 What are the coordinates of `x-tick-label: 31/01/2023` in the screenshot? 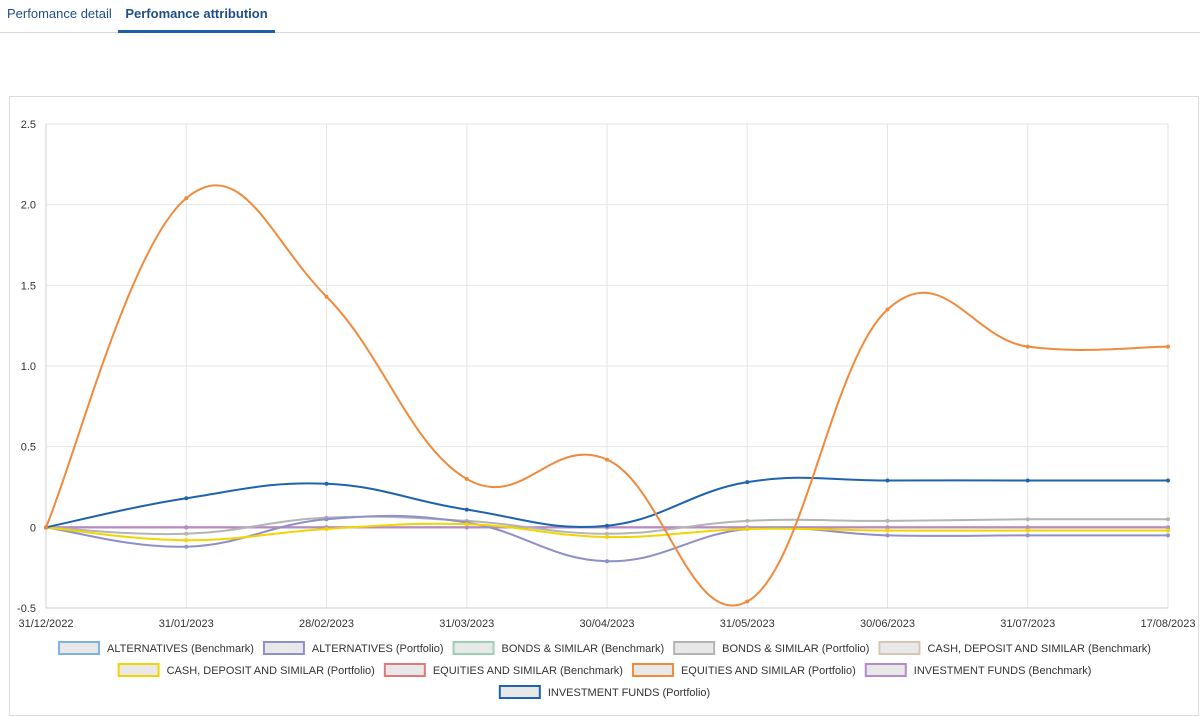 It's located at (186, 624).